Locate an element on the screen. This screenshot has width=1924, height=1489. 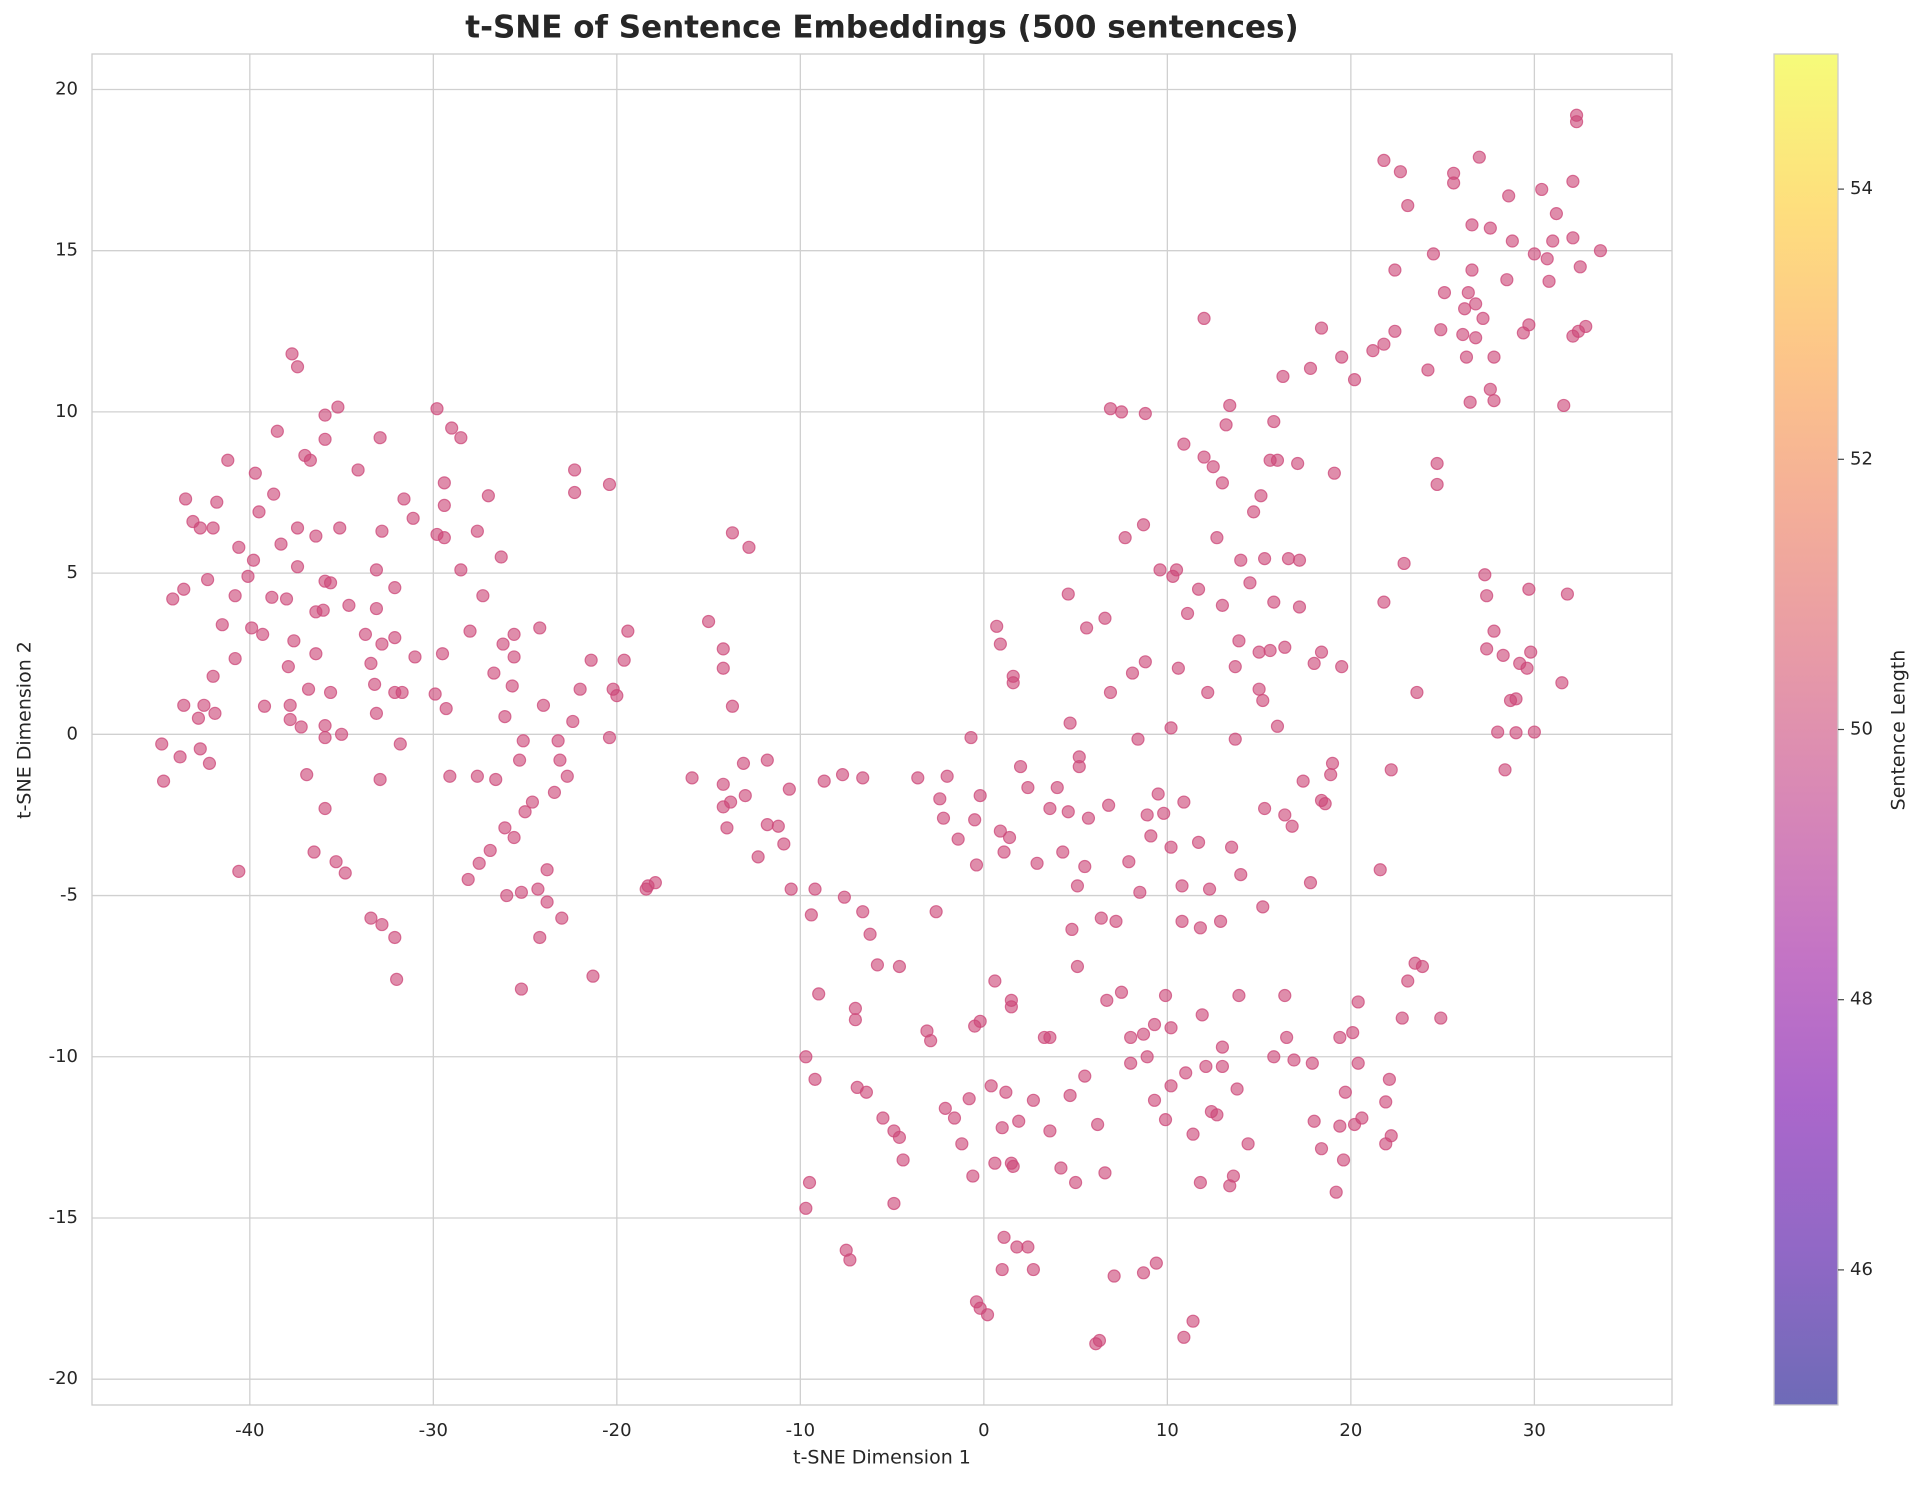
y-tick-label: 5 is located at coordinates (72, 572).